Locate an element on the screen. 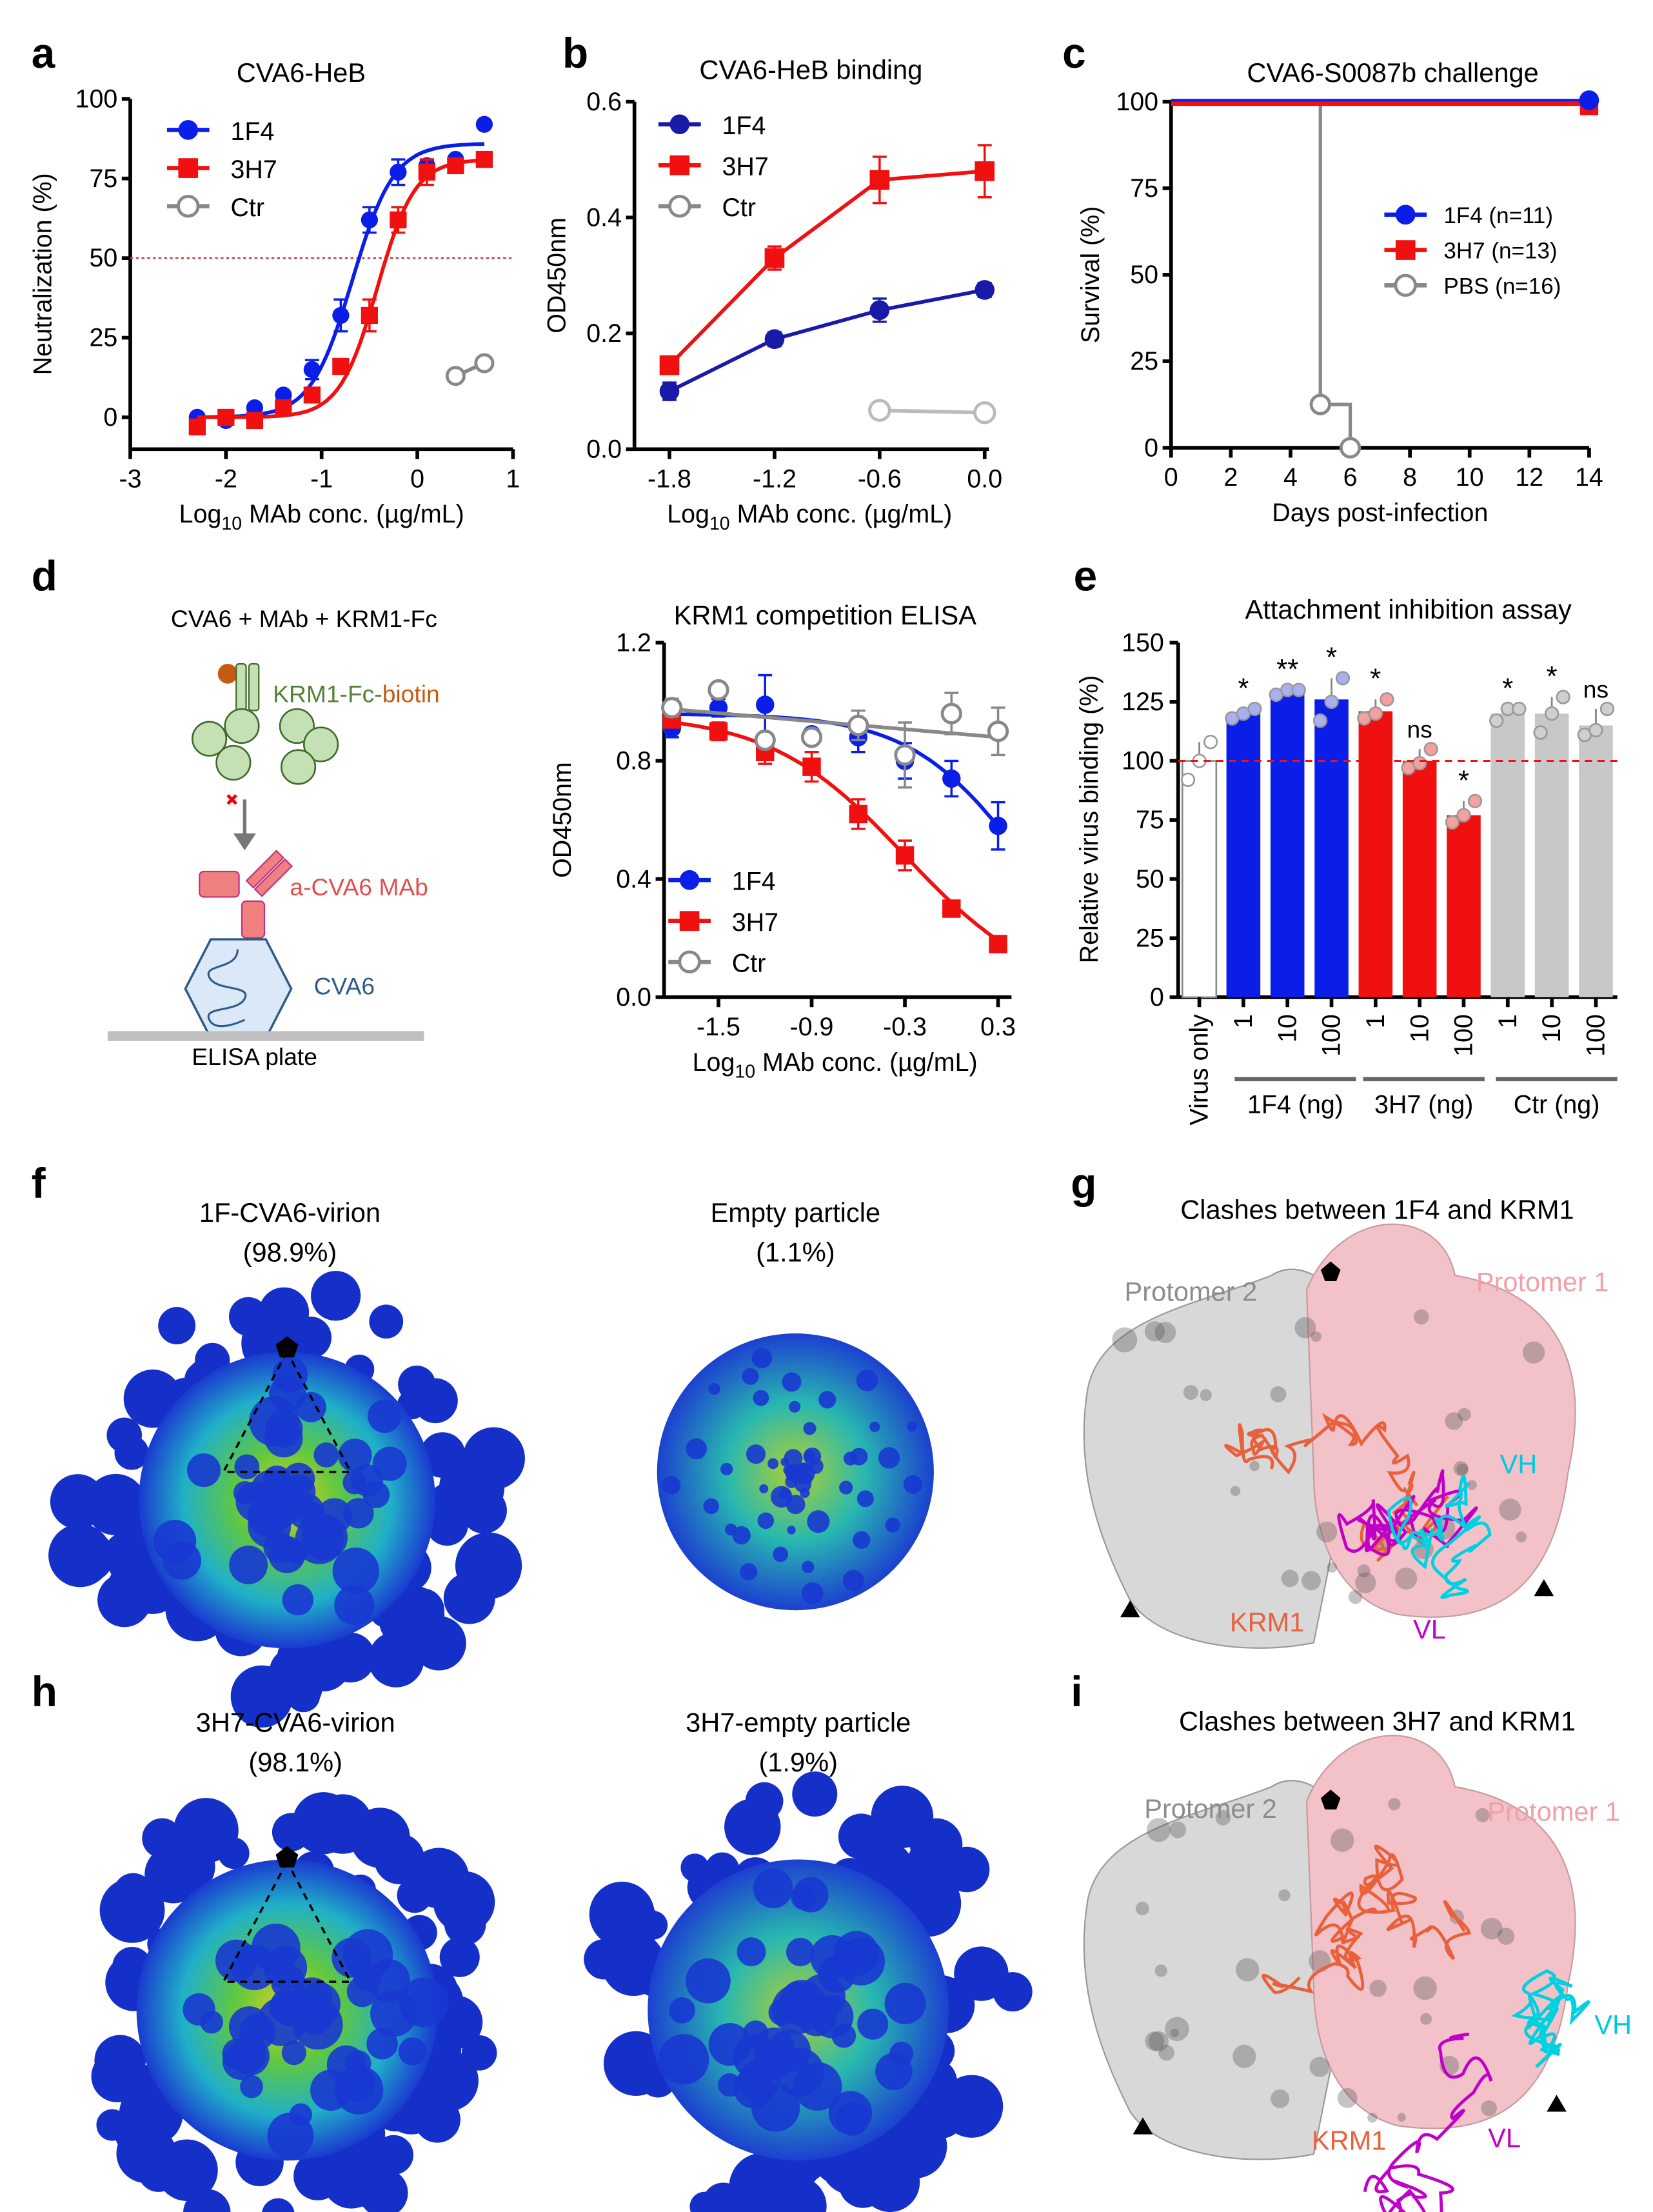 This screenshot has width=1653, height=2212. vl-label: VL is located at coordinates (1429, 1629).